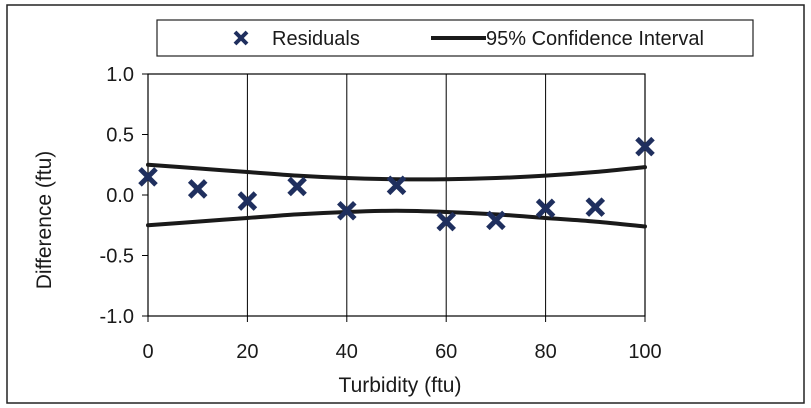 The width and height of the screenshot is (811, 408). Describe the element at coordinates (120, 196) in the screenshot. I see `y-tick-label: 0.0` at that location.